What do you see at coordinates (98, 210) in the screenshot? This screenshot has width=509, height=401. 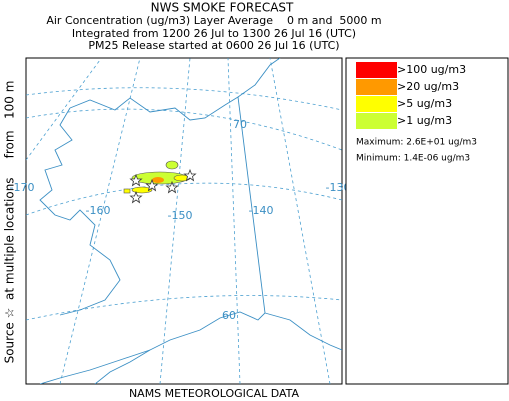 I see `graticule-label: -160` at bounding box center [98, 210].